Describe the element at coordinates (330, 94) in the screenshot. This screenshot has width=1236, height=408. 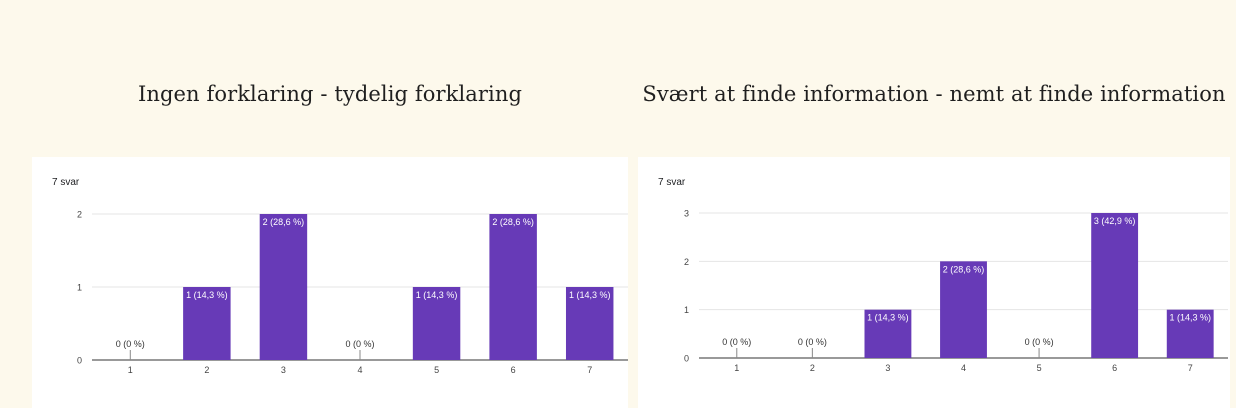
I see `chart-title-left: Ingen forklaring - tydelig forklaring` at that location.